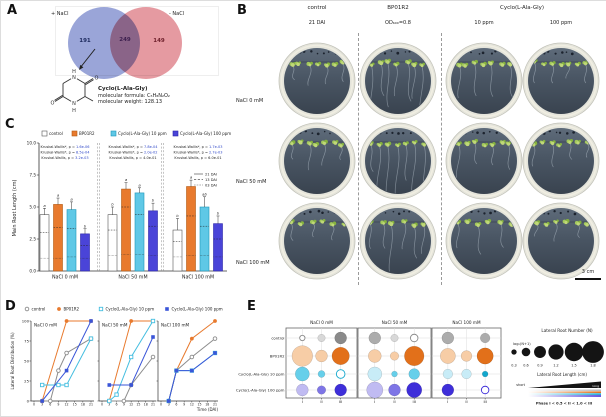  Describe the element at coordinates (588, 272) in the screenshot. I see `scale-bar-label: 3 cm` at that location.